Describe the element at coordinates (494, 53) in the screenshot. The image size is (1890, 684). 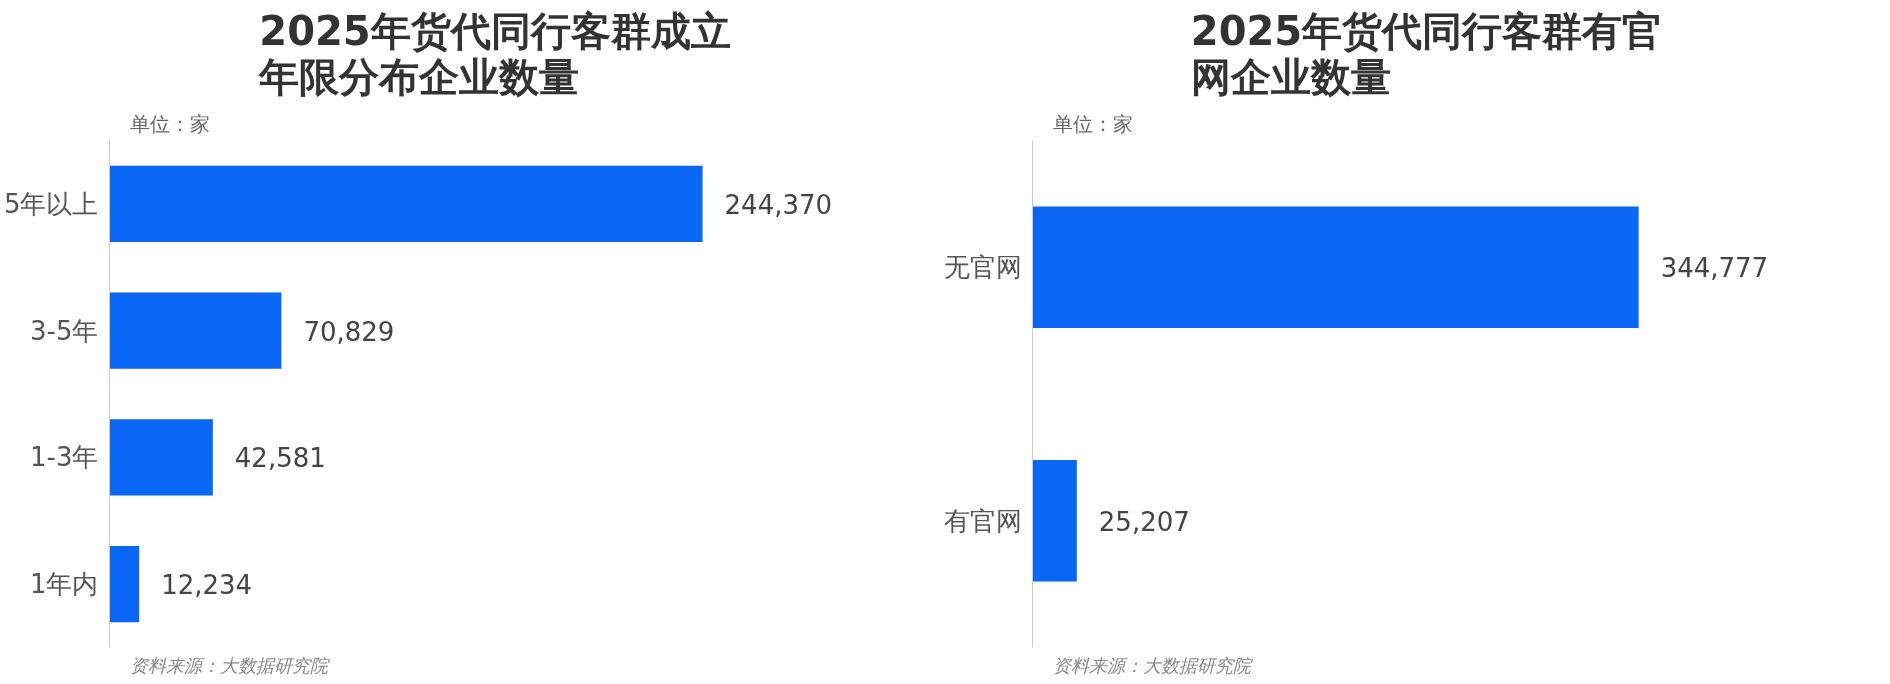
I see `chart-title: 2025年货代同行客群成立年限分布企业数量` at that location.